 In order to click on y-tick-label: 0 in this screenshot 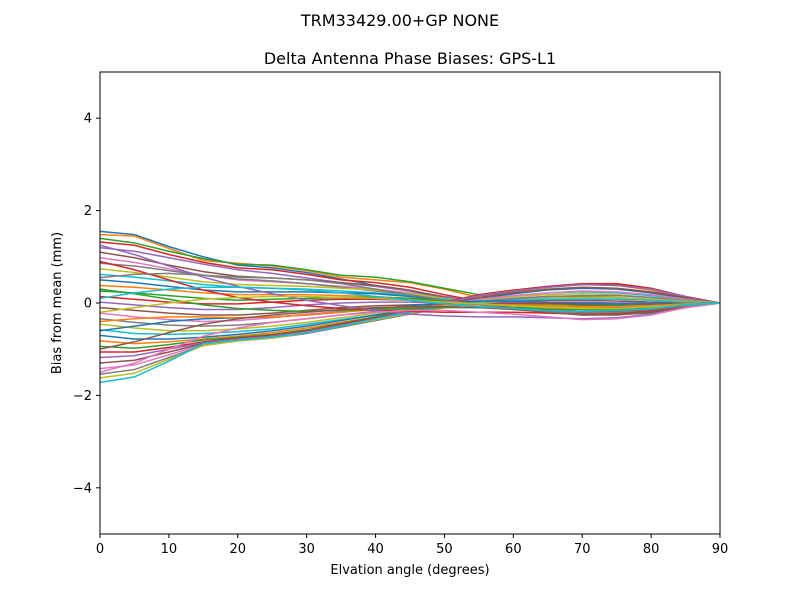, I will do `click(88, 304)`.